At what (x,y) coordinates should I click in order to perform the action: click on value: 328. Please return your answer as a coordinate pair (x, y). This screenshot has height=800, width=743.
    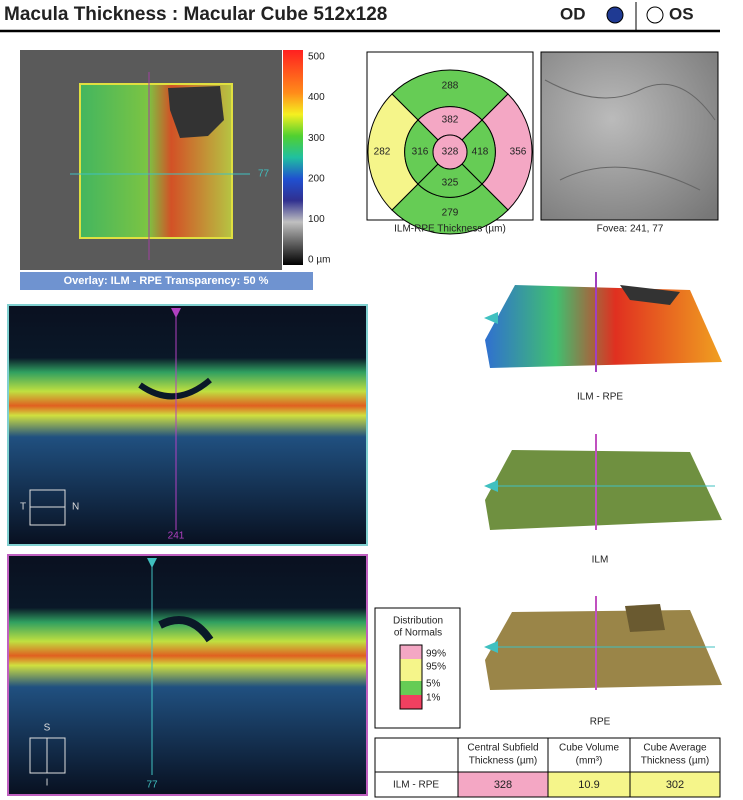
    Looking at the image, I should click on (450, 152).